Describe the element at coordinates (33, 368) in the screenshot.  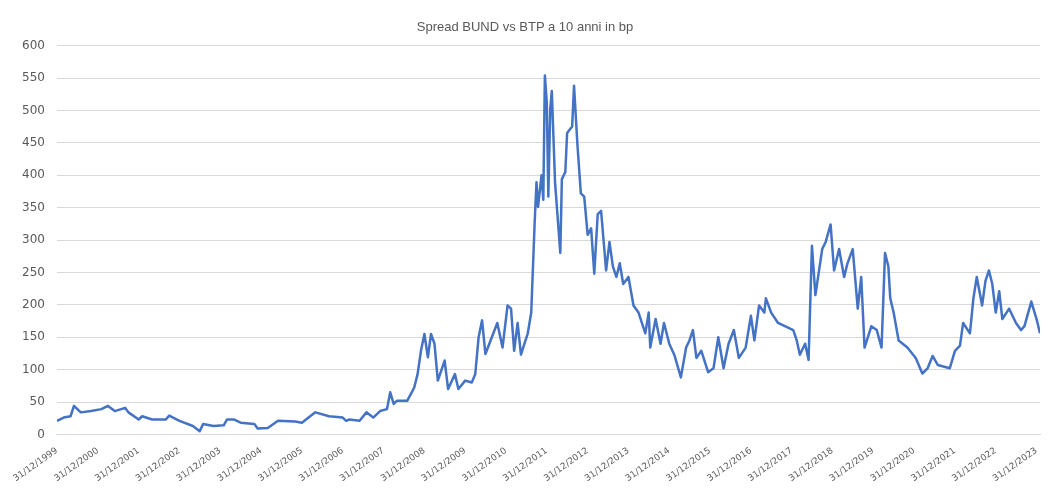
I see `y-tick-label: 100` at that location.